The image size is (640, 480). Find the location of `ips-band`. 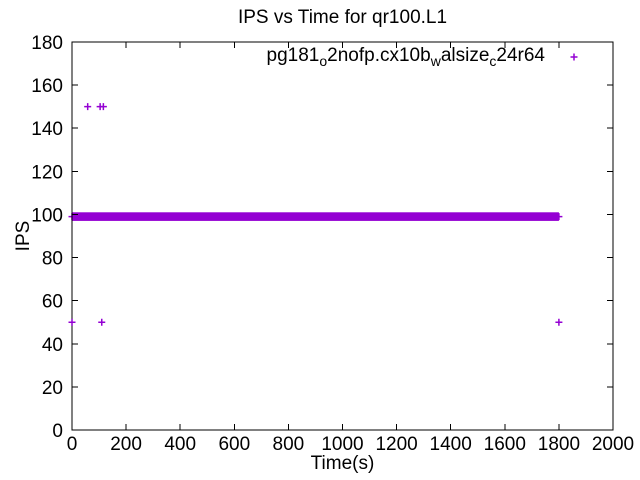

ips-band is located at coordinates (315, 216).